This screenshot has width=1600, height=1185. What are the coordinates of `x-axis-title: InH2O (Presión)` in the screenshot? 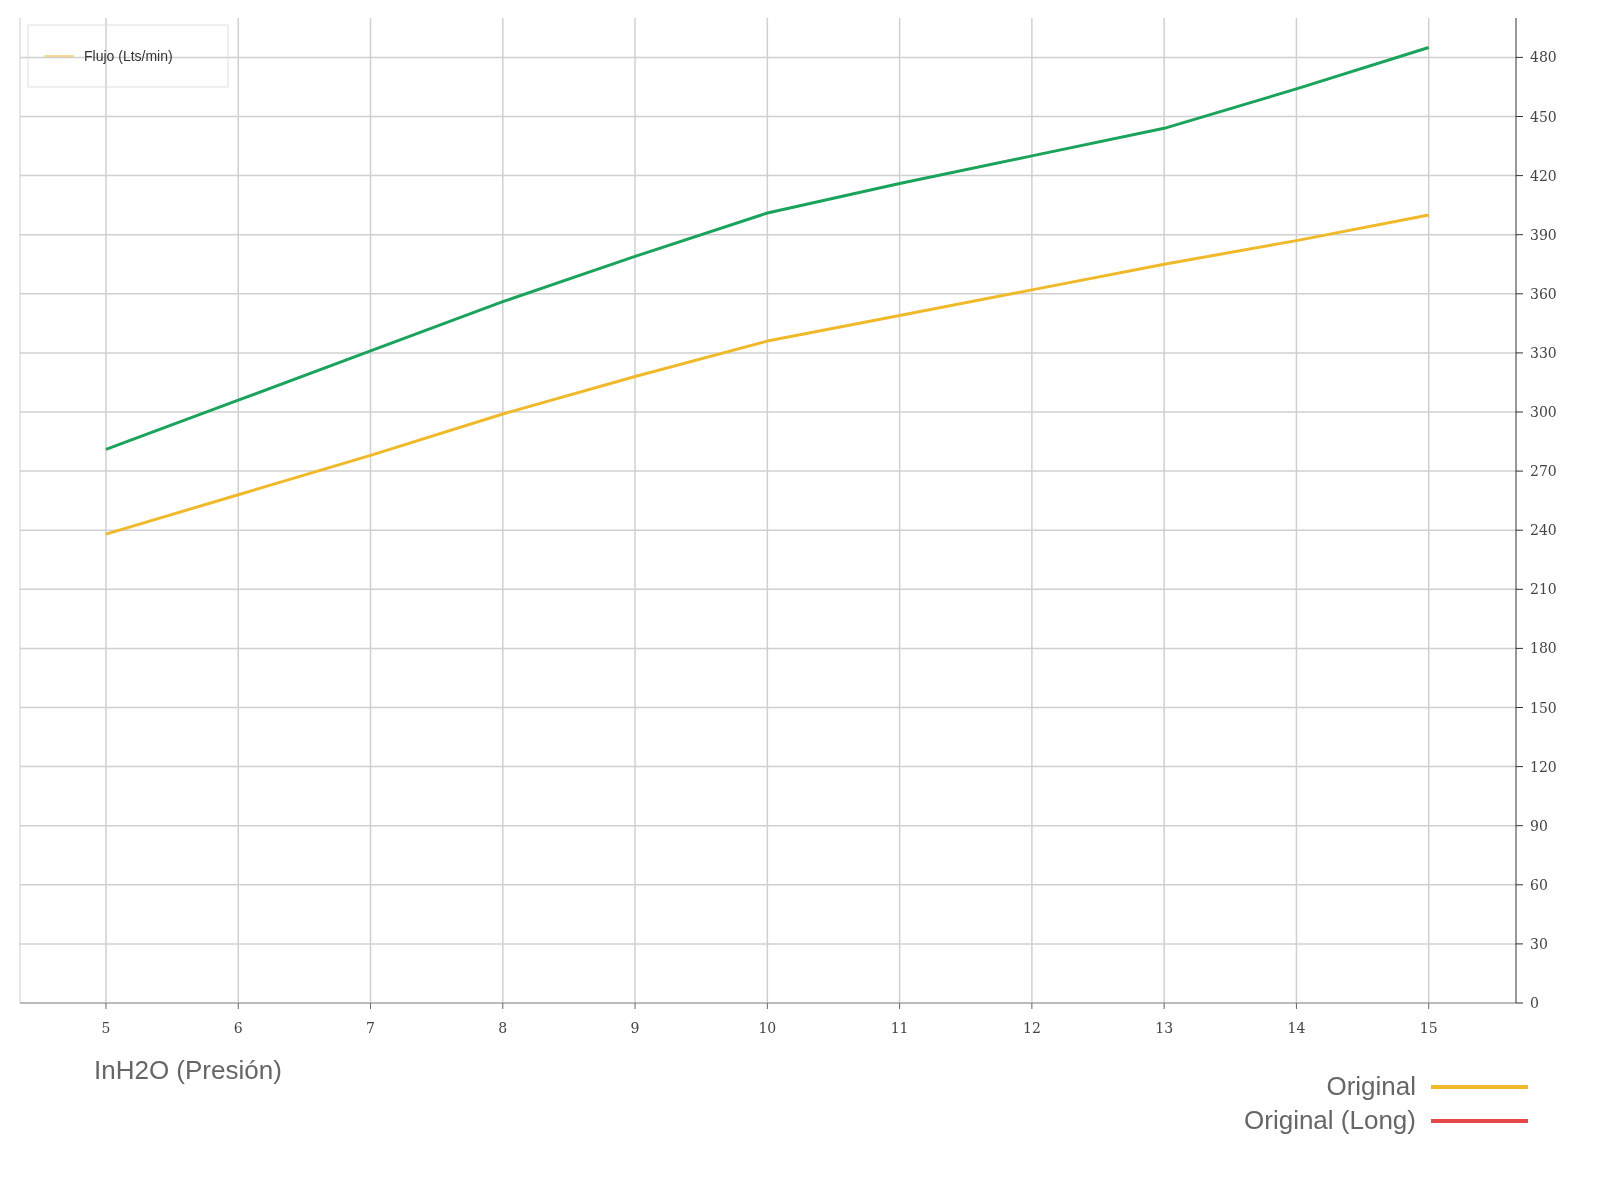 It's located at (188, 1070).